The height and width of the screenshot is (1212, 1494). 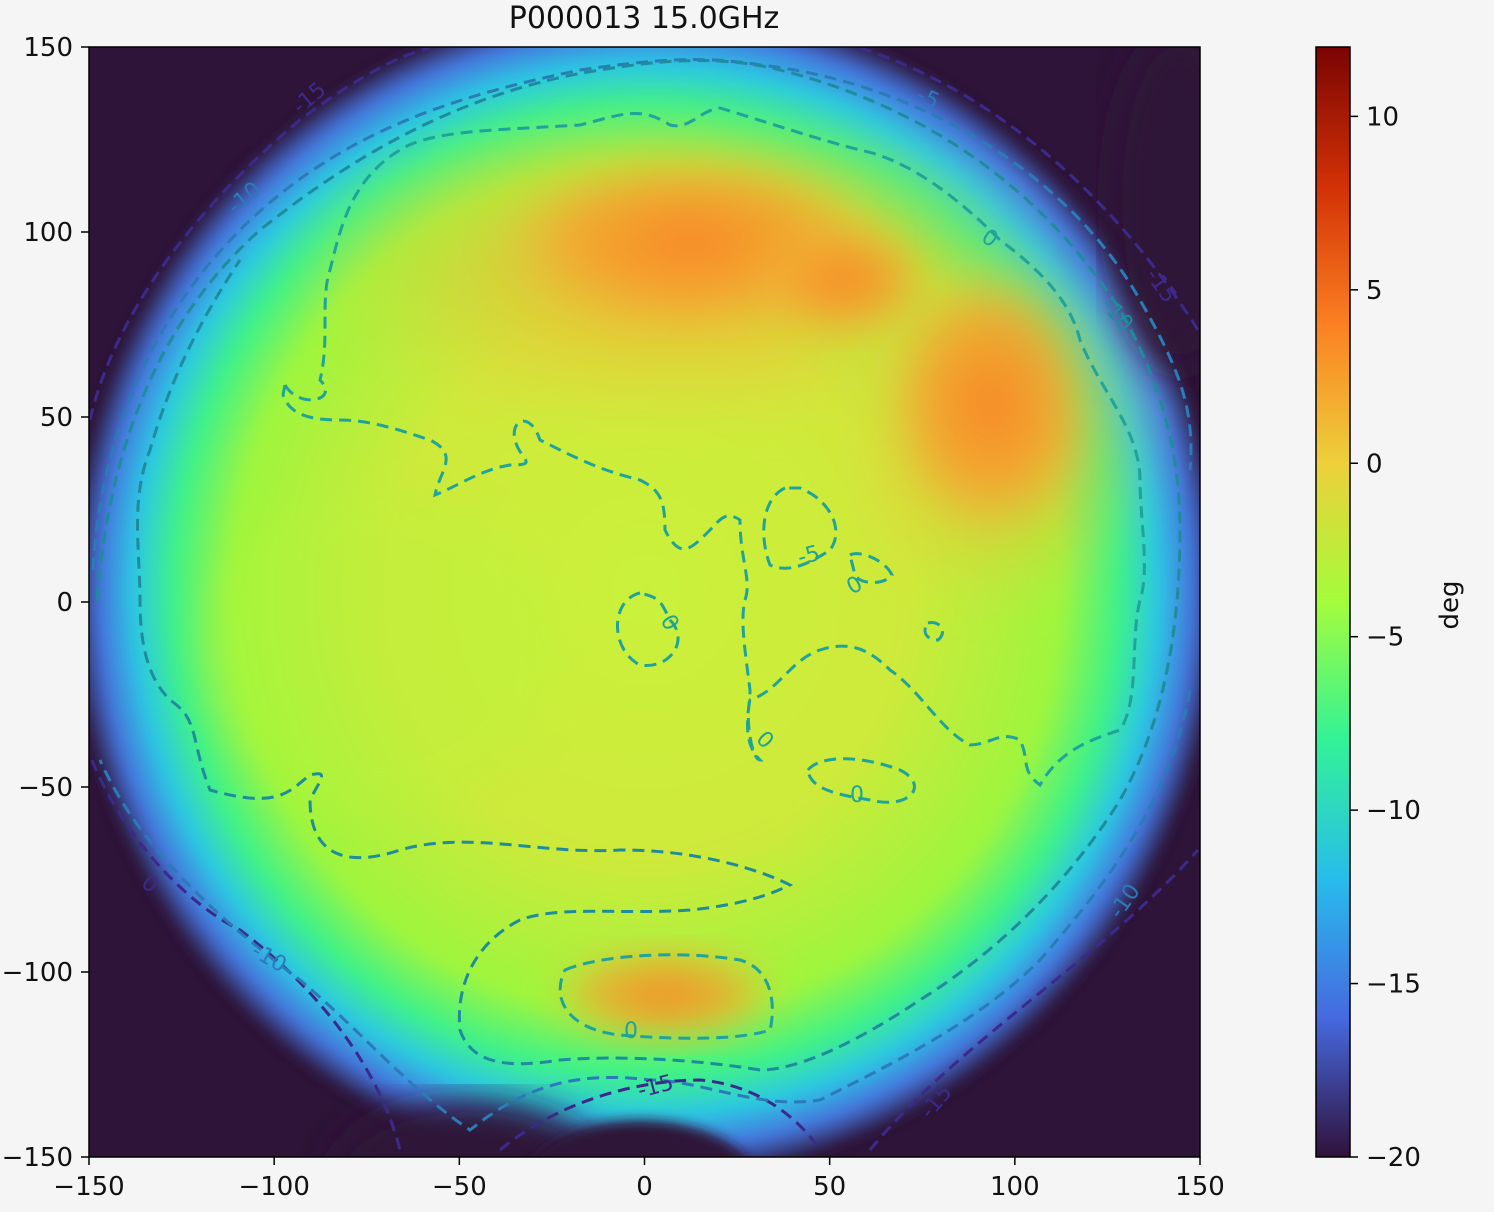 What do you see at coordinates (861, 780) in the screenshot?
I see `contour-0-island-e` at bounding box center [861, 780].